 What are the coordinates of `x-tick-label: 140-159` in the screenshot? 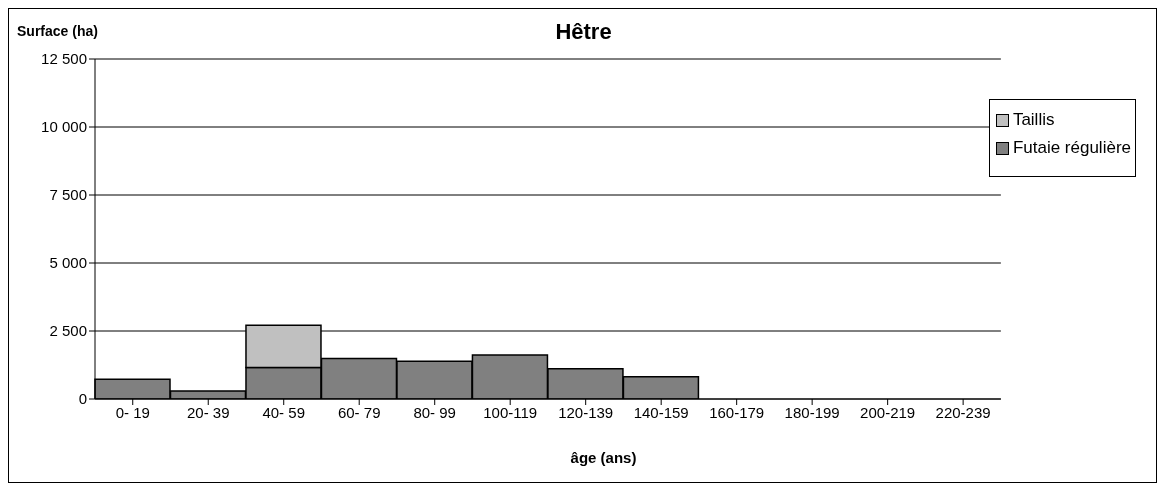 It's located at (661, 412).